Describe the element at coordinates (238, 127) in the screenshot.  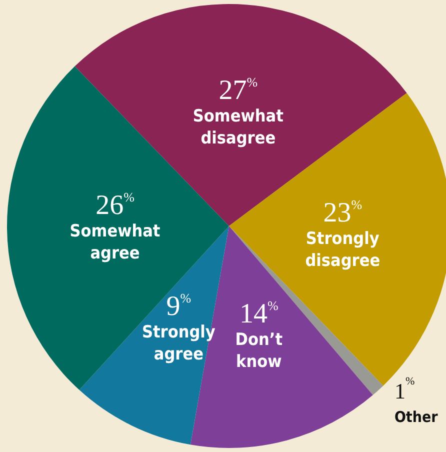
I see `slice-label: Somewhat disagree` at that location.